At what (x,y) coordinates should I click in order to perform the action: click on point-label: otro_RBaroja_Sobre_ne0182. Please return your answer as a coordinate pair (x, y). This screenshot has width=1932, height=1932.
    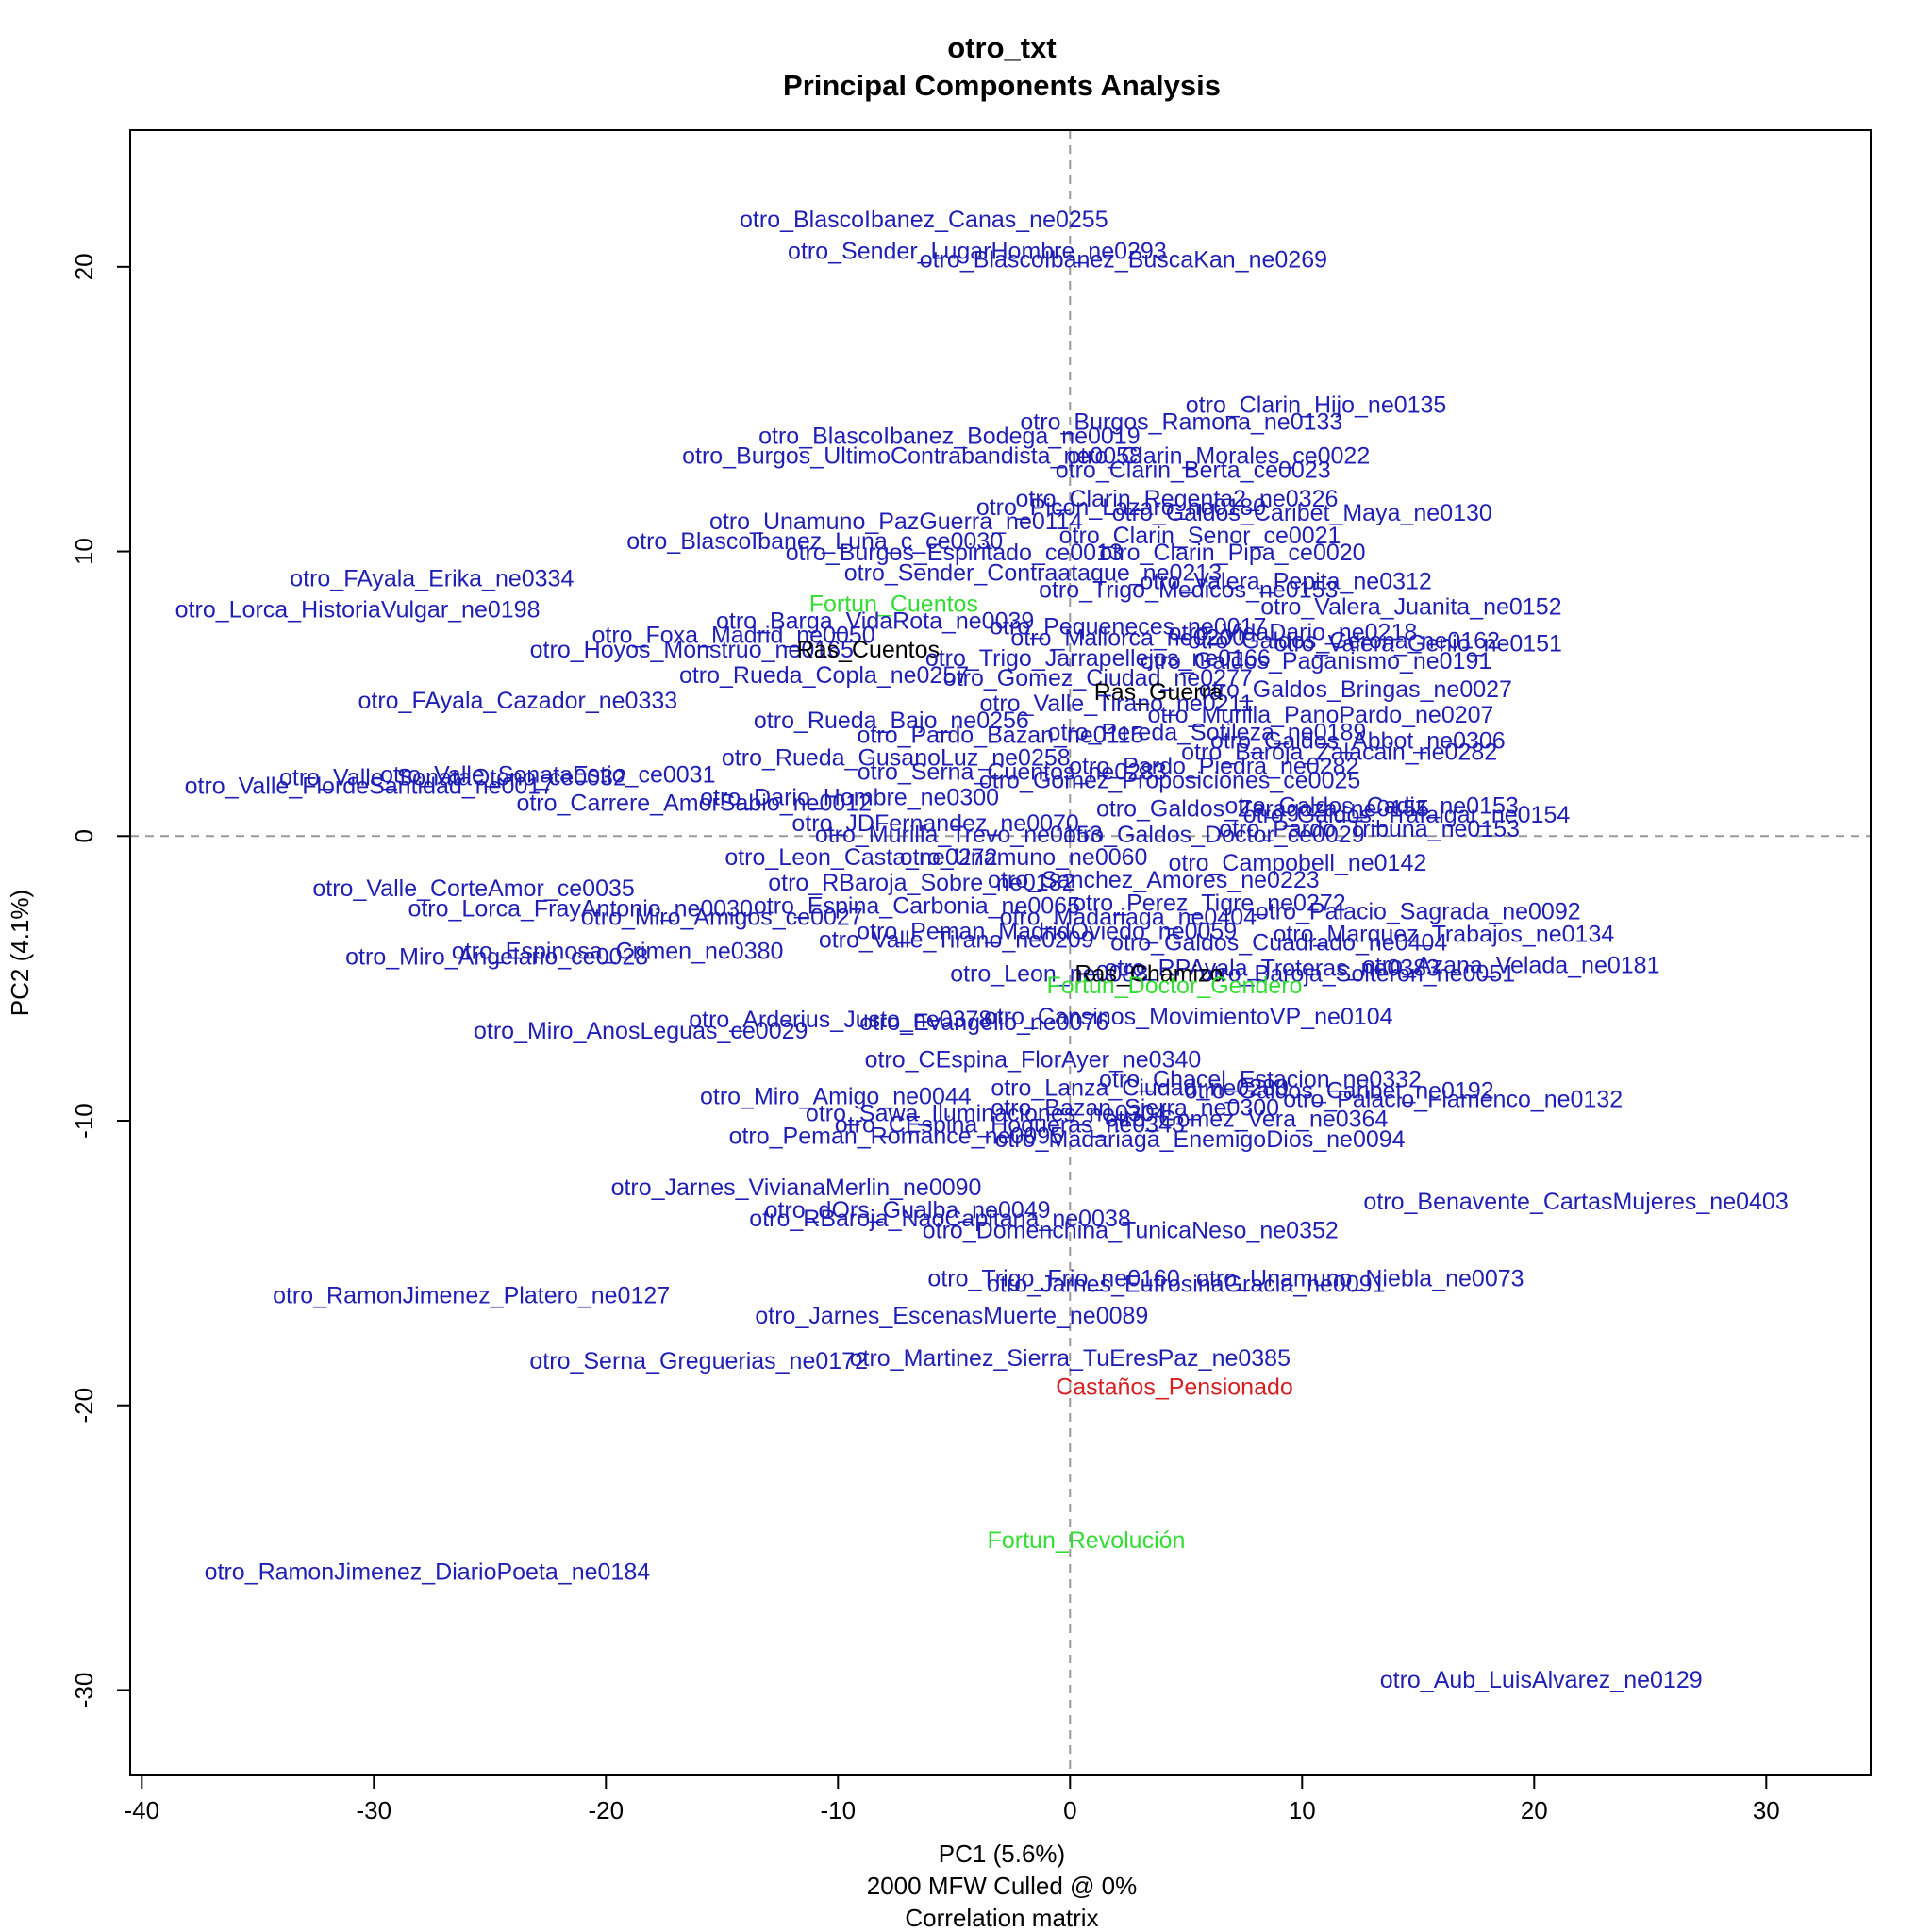
    Looking at the image, I should click on (921, 883).